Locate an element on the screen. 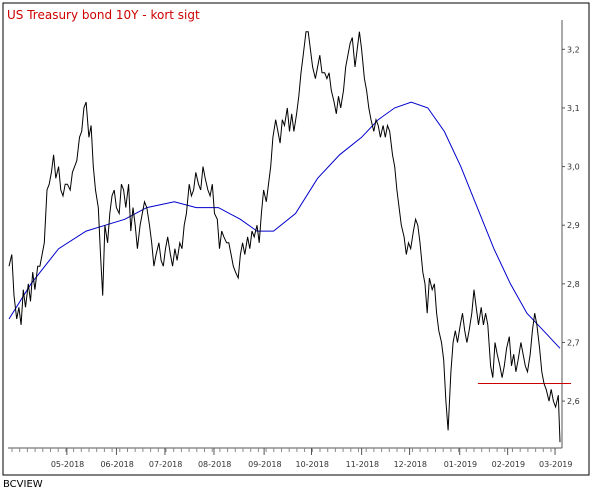 The height and width of the screenshot is (496, 592). x-tick-label: 12-2018 is located at coordinates (410, 464).